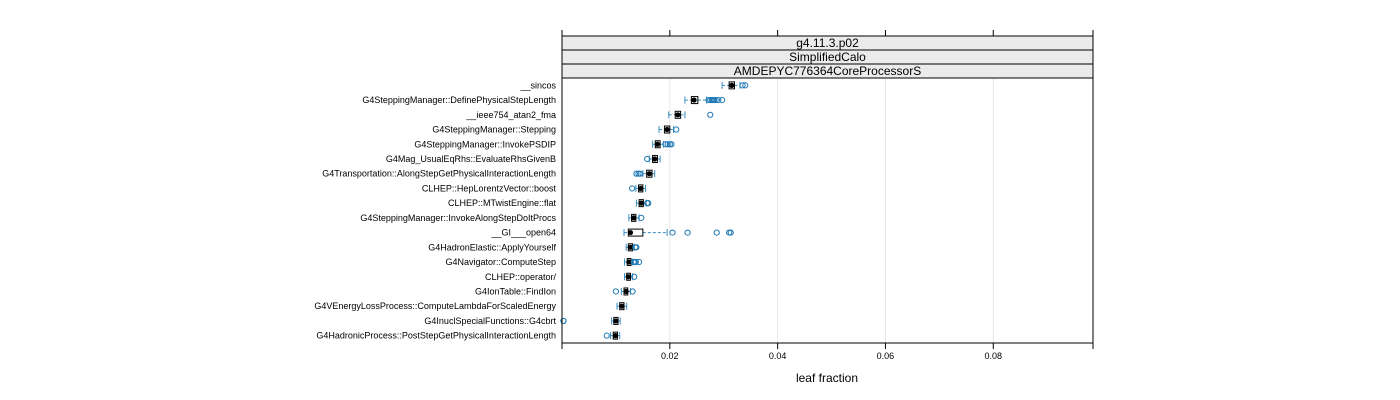 This screenshot has height=400, width=1400. I want to click on x-tick-label-1: 0.04, so click(778, 356).